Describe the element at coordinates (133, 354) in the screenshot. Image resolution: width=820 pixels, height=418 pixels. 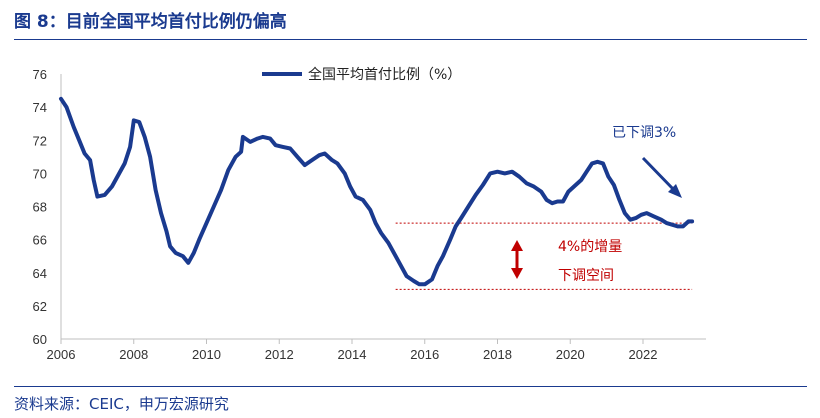
I see `x-tick-label: 2008` at that location.